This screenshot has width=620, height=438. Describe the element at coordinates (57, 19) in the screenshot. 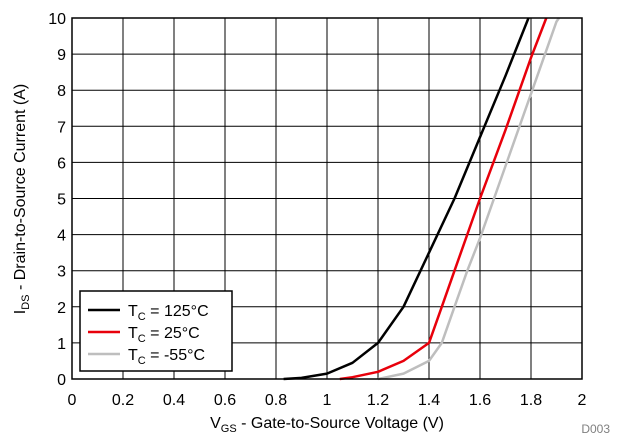

I see `y-tick-label: 10` at that location.